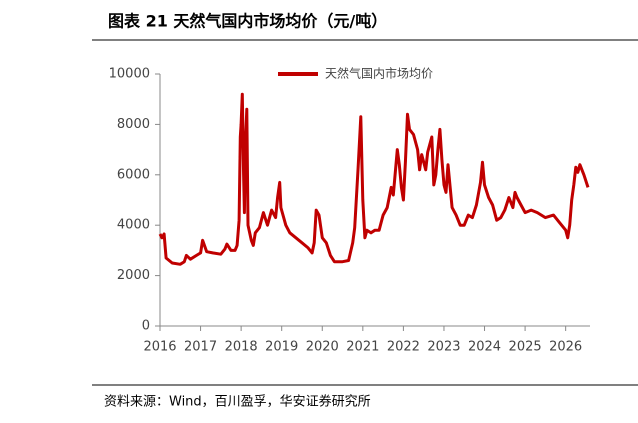 This screenshot has width=638, height=423. What do you see at coordinates (241, 347) in the screenshot?
I see `x-tick-label: 2018` at bounding box center [241, 347].